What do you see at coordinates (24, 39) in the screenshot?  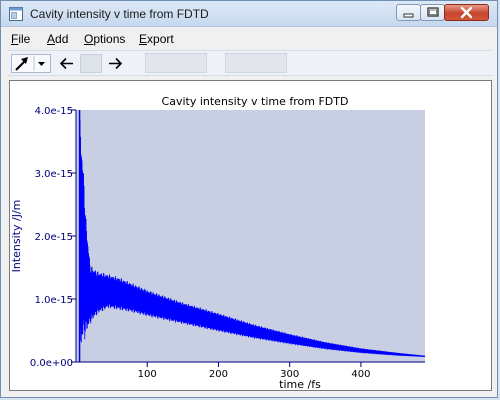 I see `menu-file-label: ile` at bounding box center [24, 39].